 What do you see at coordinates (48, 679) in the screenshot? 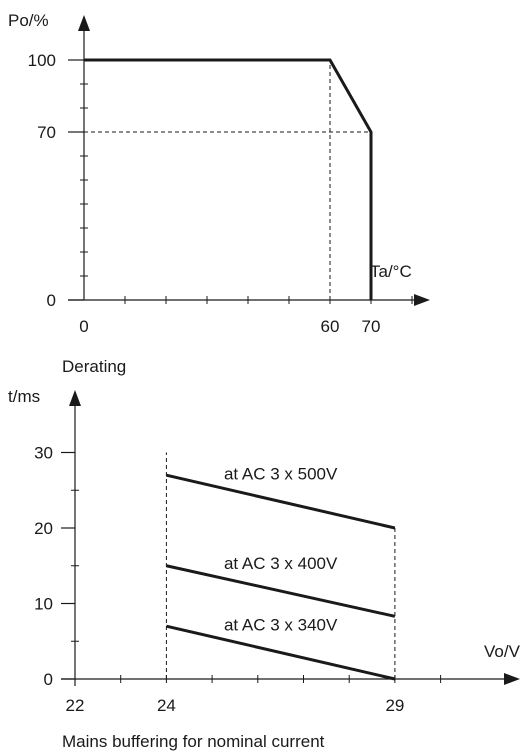
I see `buffering-y-tick-label: 0` at bounding box center [48, 679].